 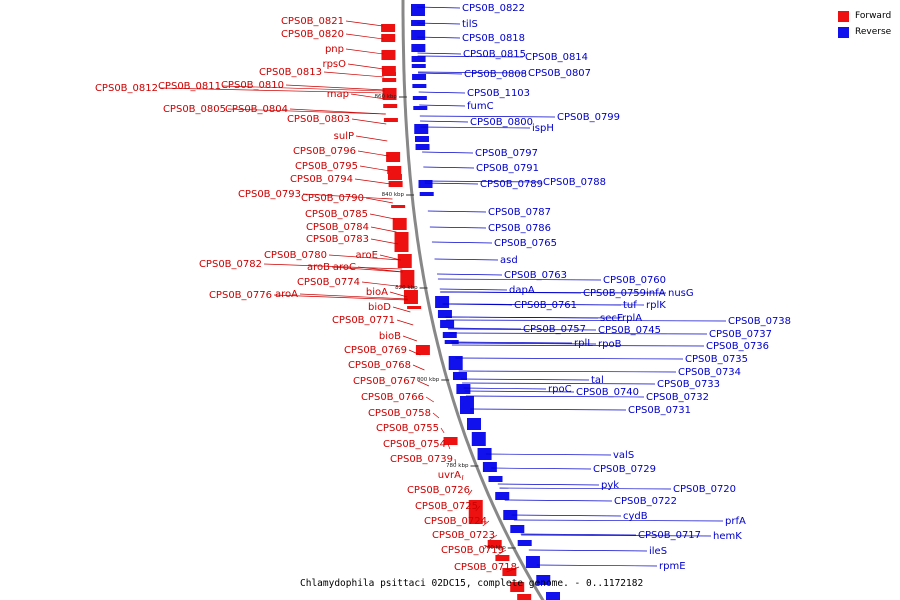 I want to click on reverse-gene-label-dapa: dapA, so click(x=522, y=290).